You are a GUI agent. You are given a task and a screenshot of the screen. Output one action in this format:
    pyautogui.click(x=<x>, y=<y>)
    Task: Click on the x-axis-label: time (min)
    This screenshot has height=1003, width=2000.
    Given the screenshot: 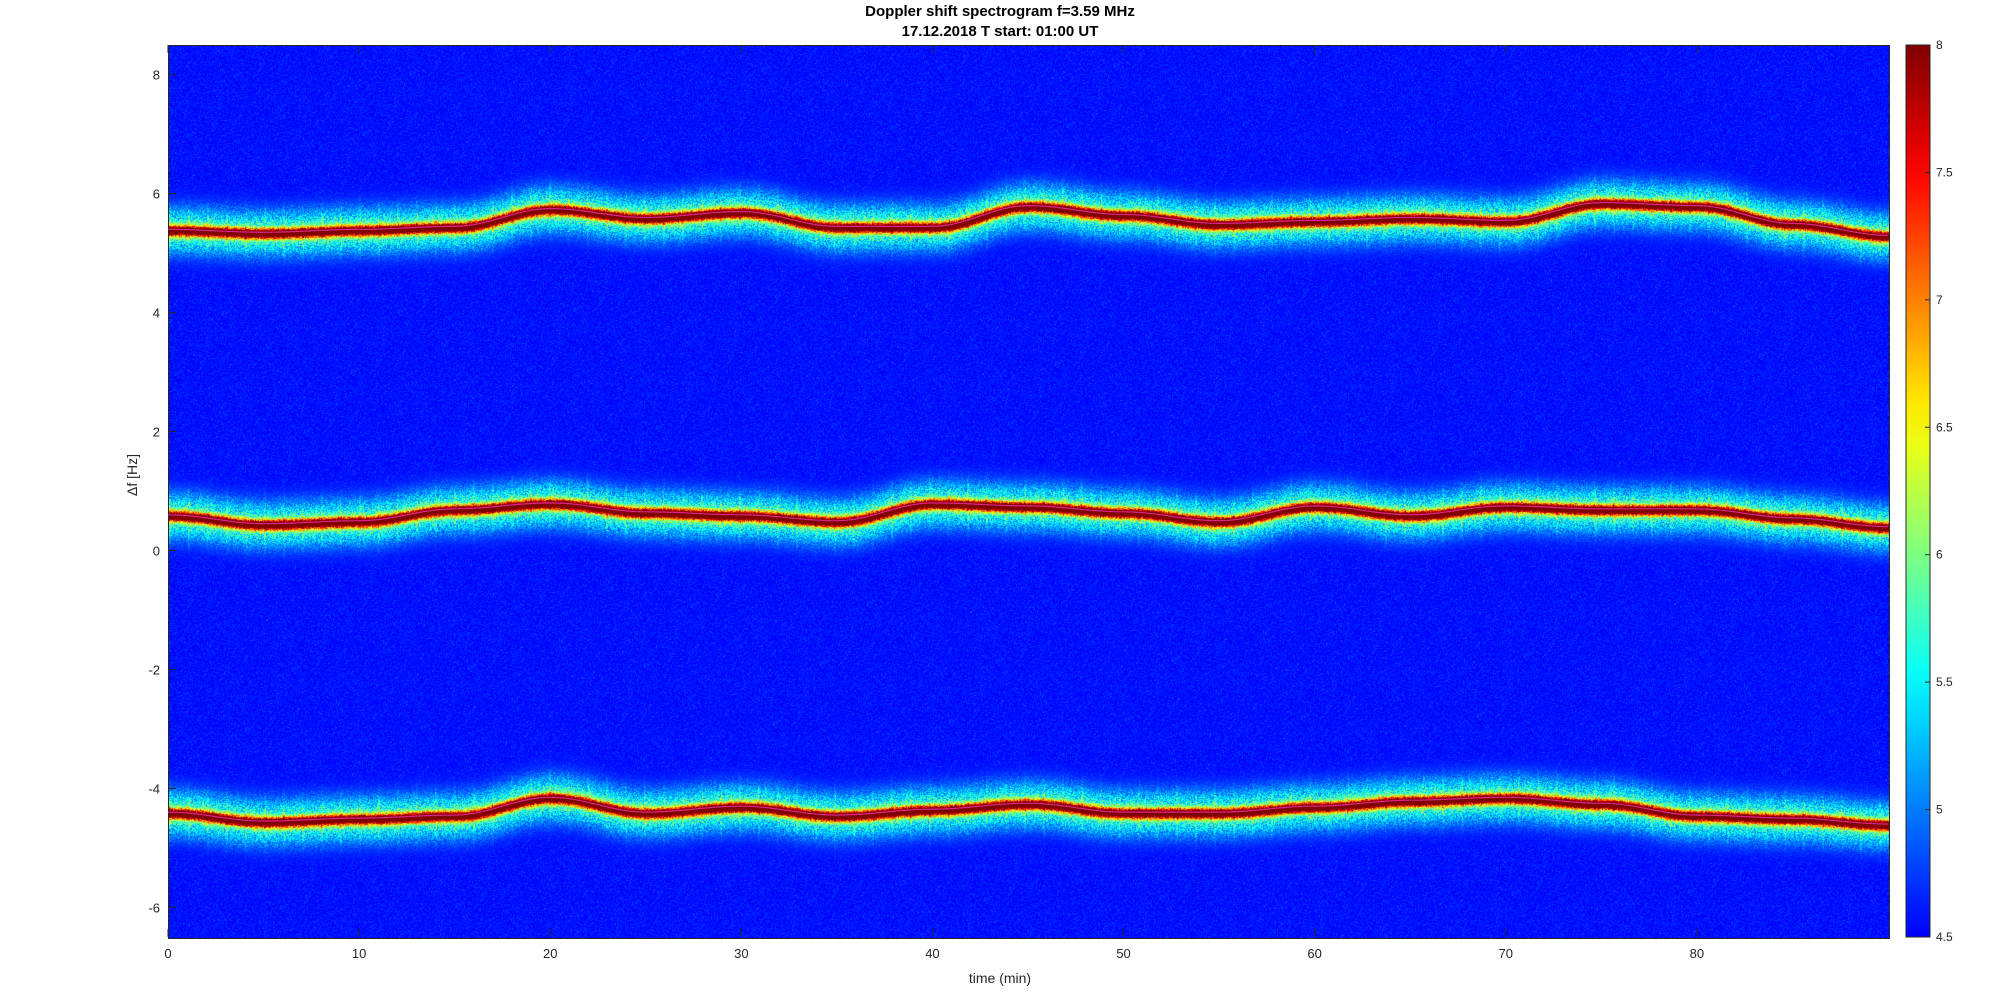 What is the action you would take?
    pyautogui.click(x=1000, y=978)
    